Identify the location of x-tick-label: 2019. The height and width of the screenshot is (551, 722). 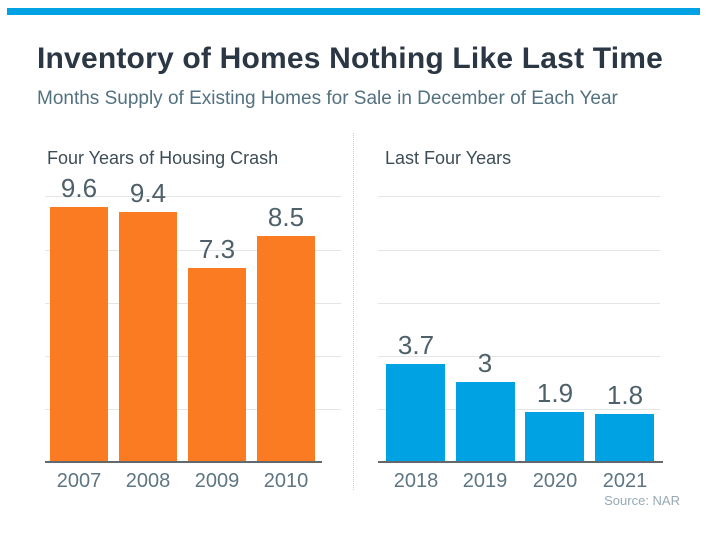
(485, 481).